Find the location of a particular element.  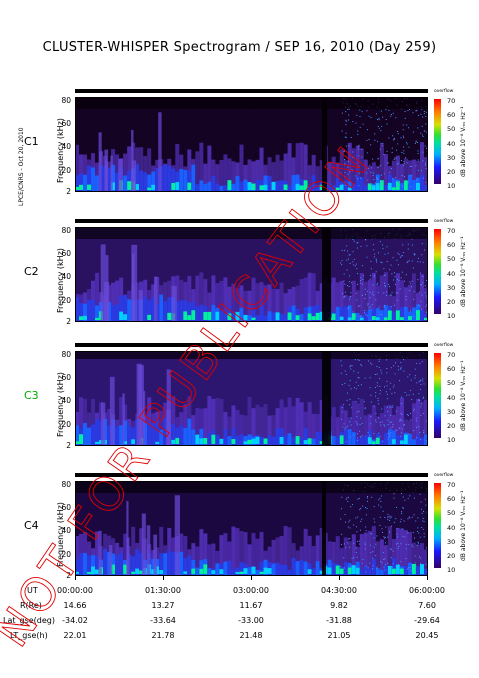

y-tick-label: 80 is located at coordinates (66, 484).